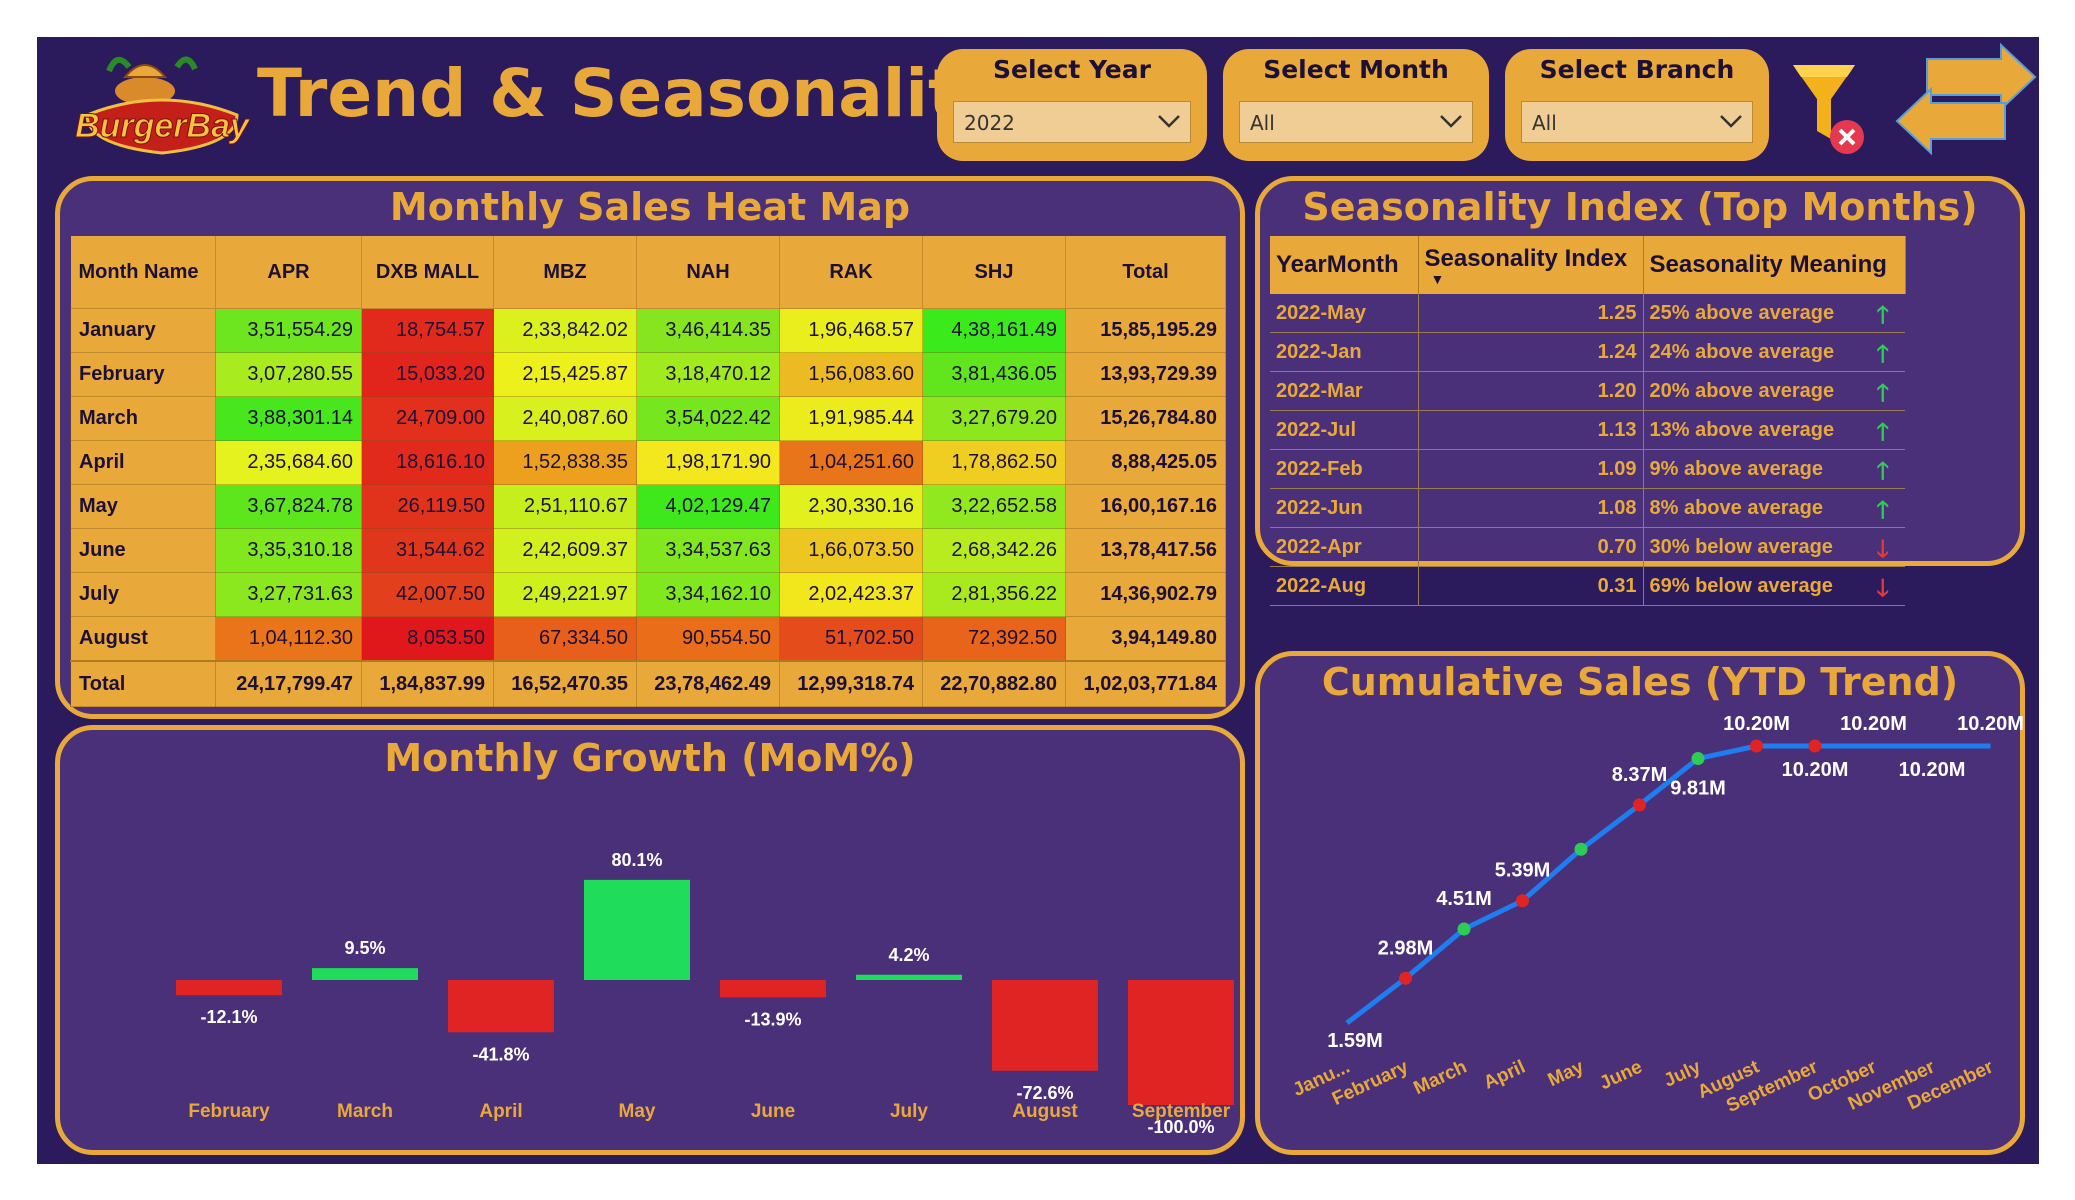  I want to click on heatmap-column-header: Total, so click(1145, 272).